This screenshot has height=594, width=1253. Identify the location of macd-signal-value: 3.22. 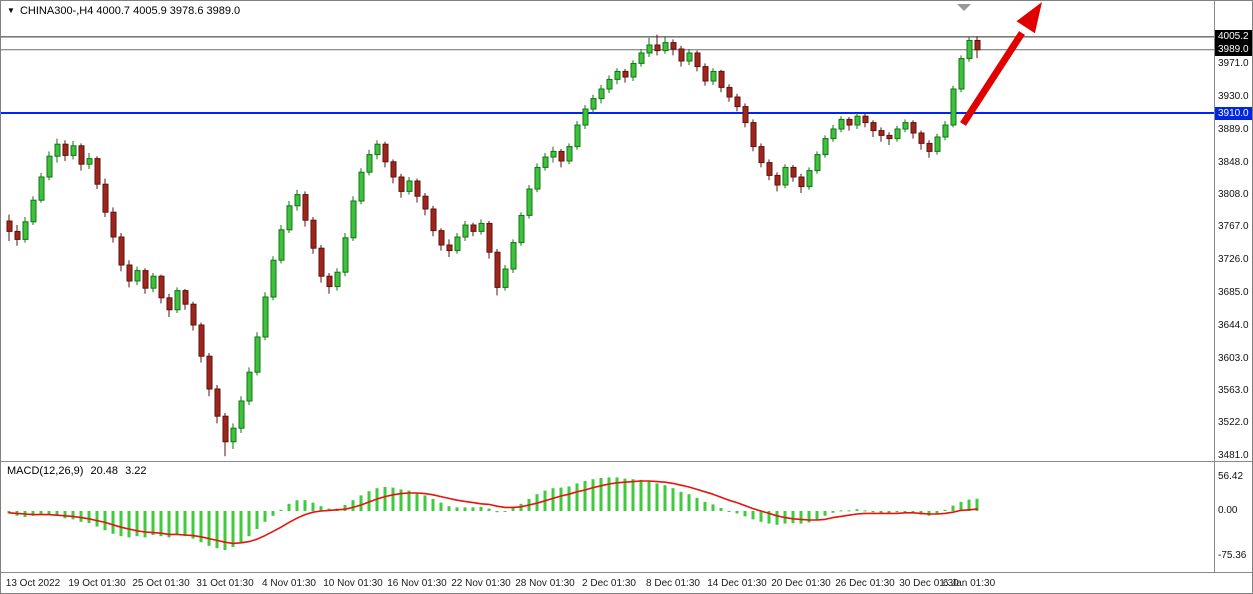
(136, 471).